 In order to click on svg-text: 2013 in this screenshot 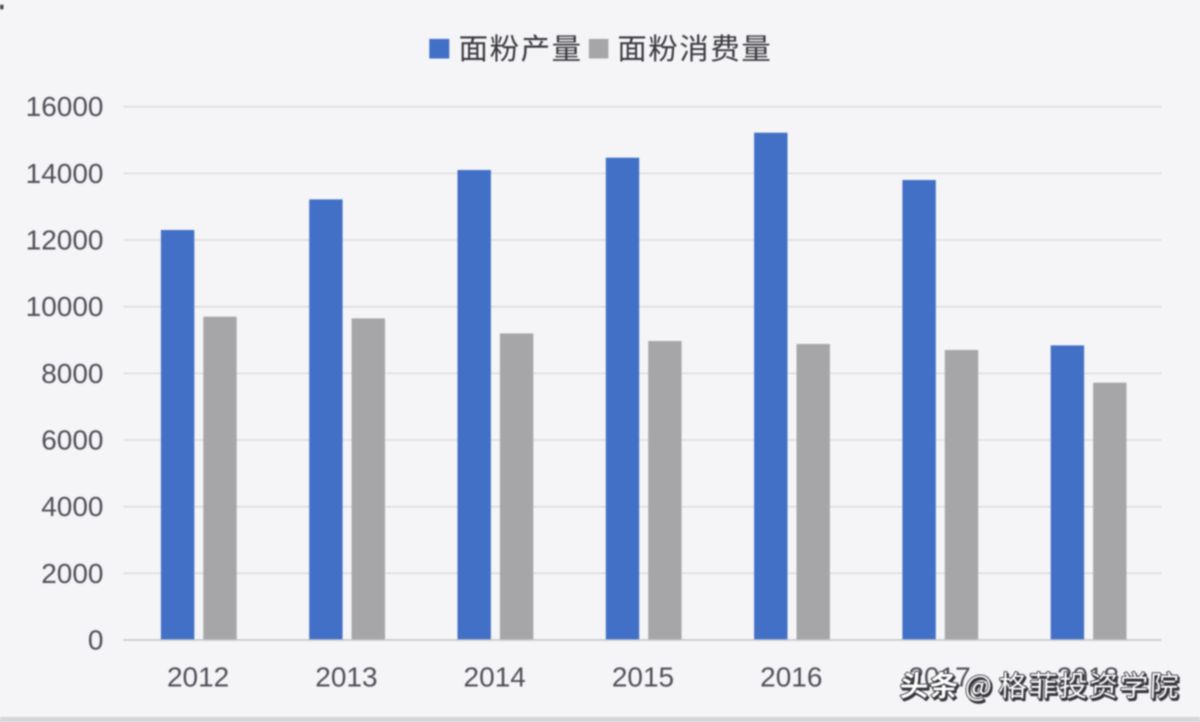, I will do `click(346, 677)`.